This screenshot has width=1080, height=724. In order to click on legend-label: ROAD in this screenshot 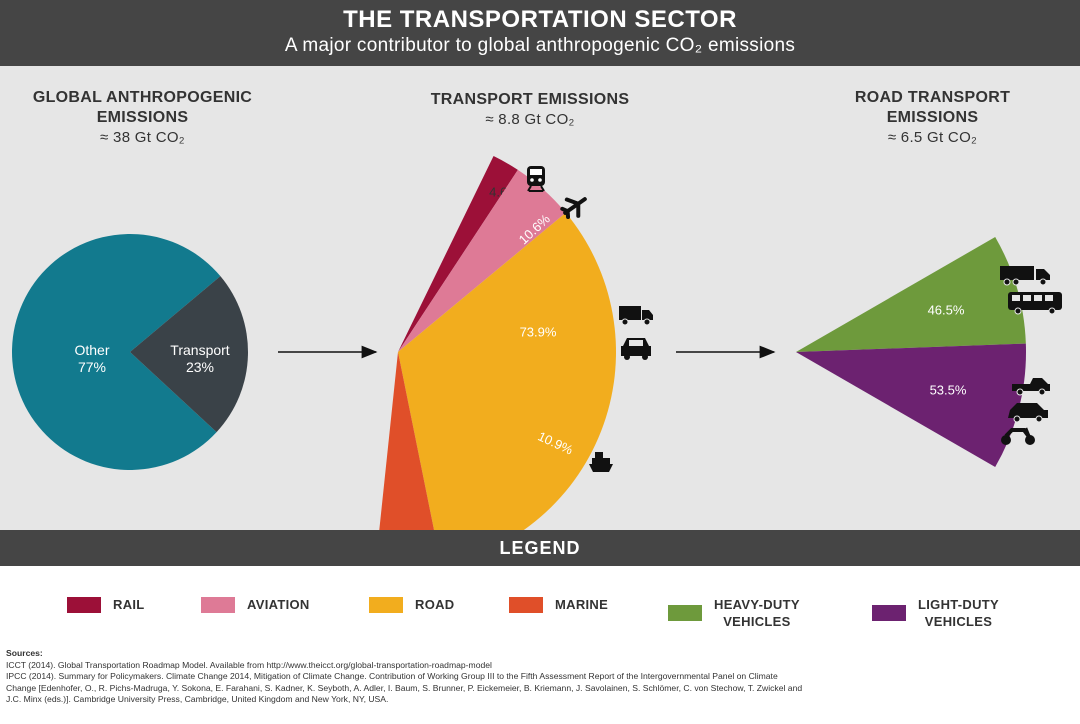, I will do `click(435, 604)`.